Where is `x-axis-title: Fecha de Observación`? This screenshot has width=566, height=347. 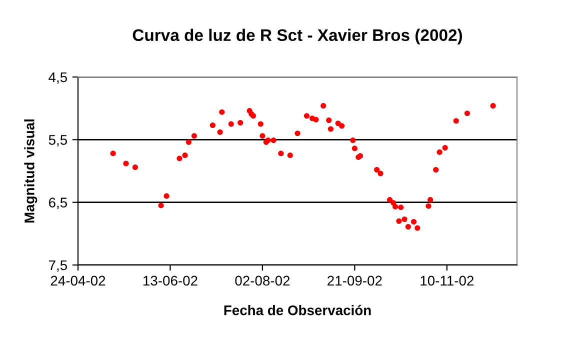 x-axis-title: Fecha de Observación is located at coordinates (297, 310).